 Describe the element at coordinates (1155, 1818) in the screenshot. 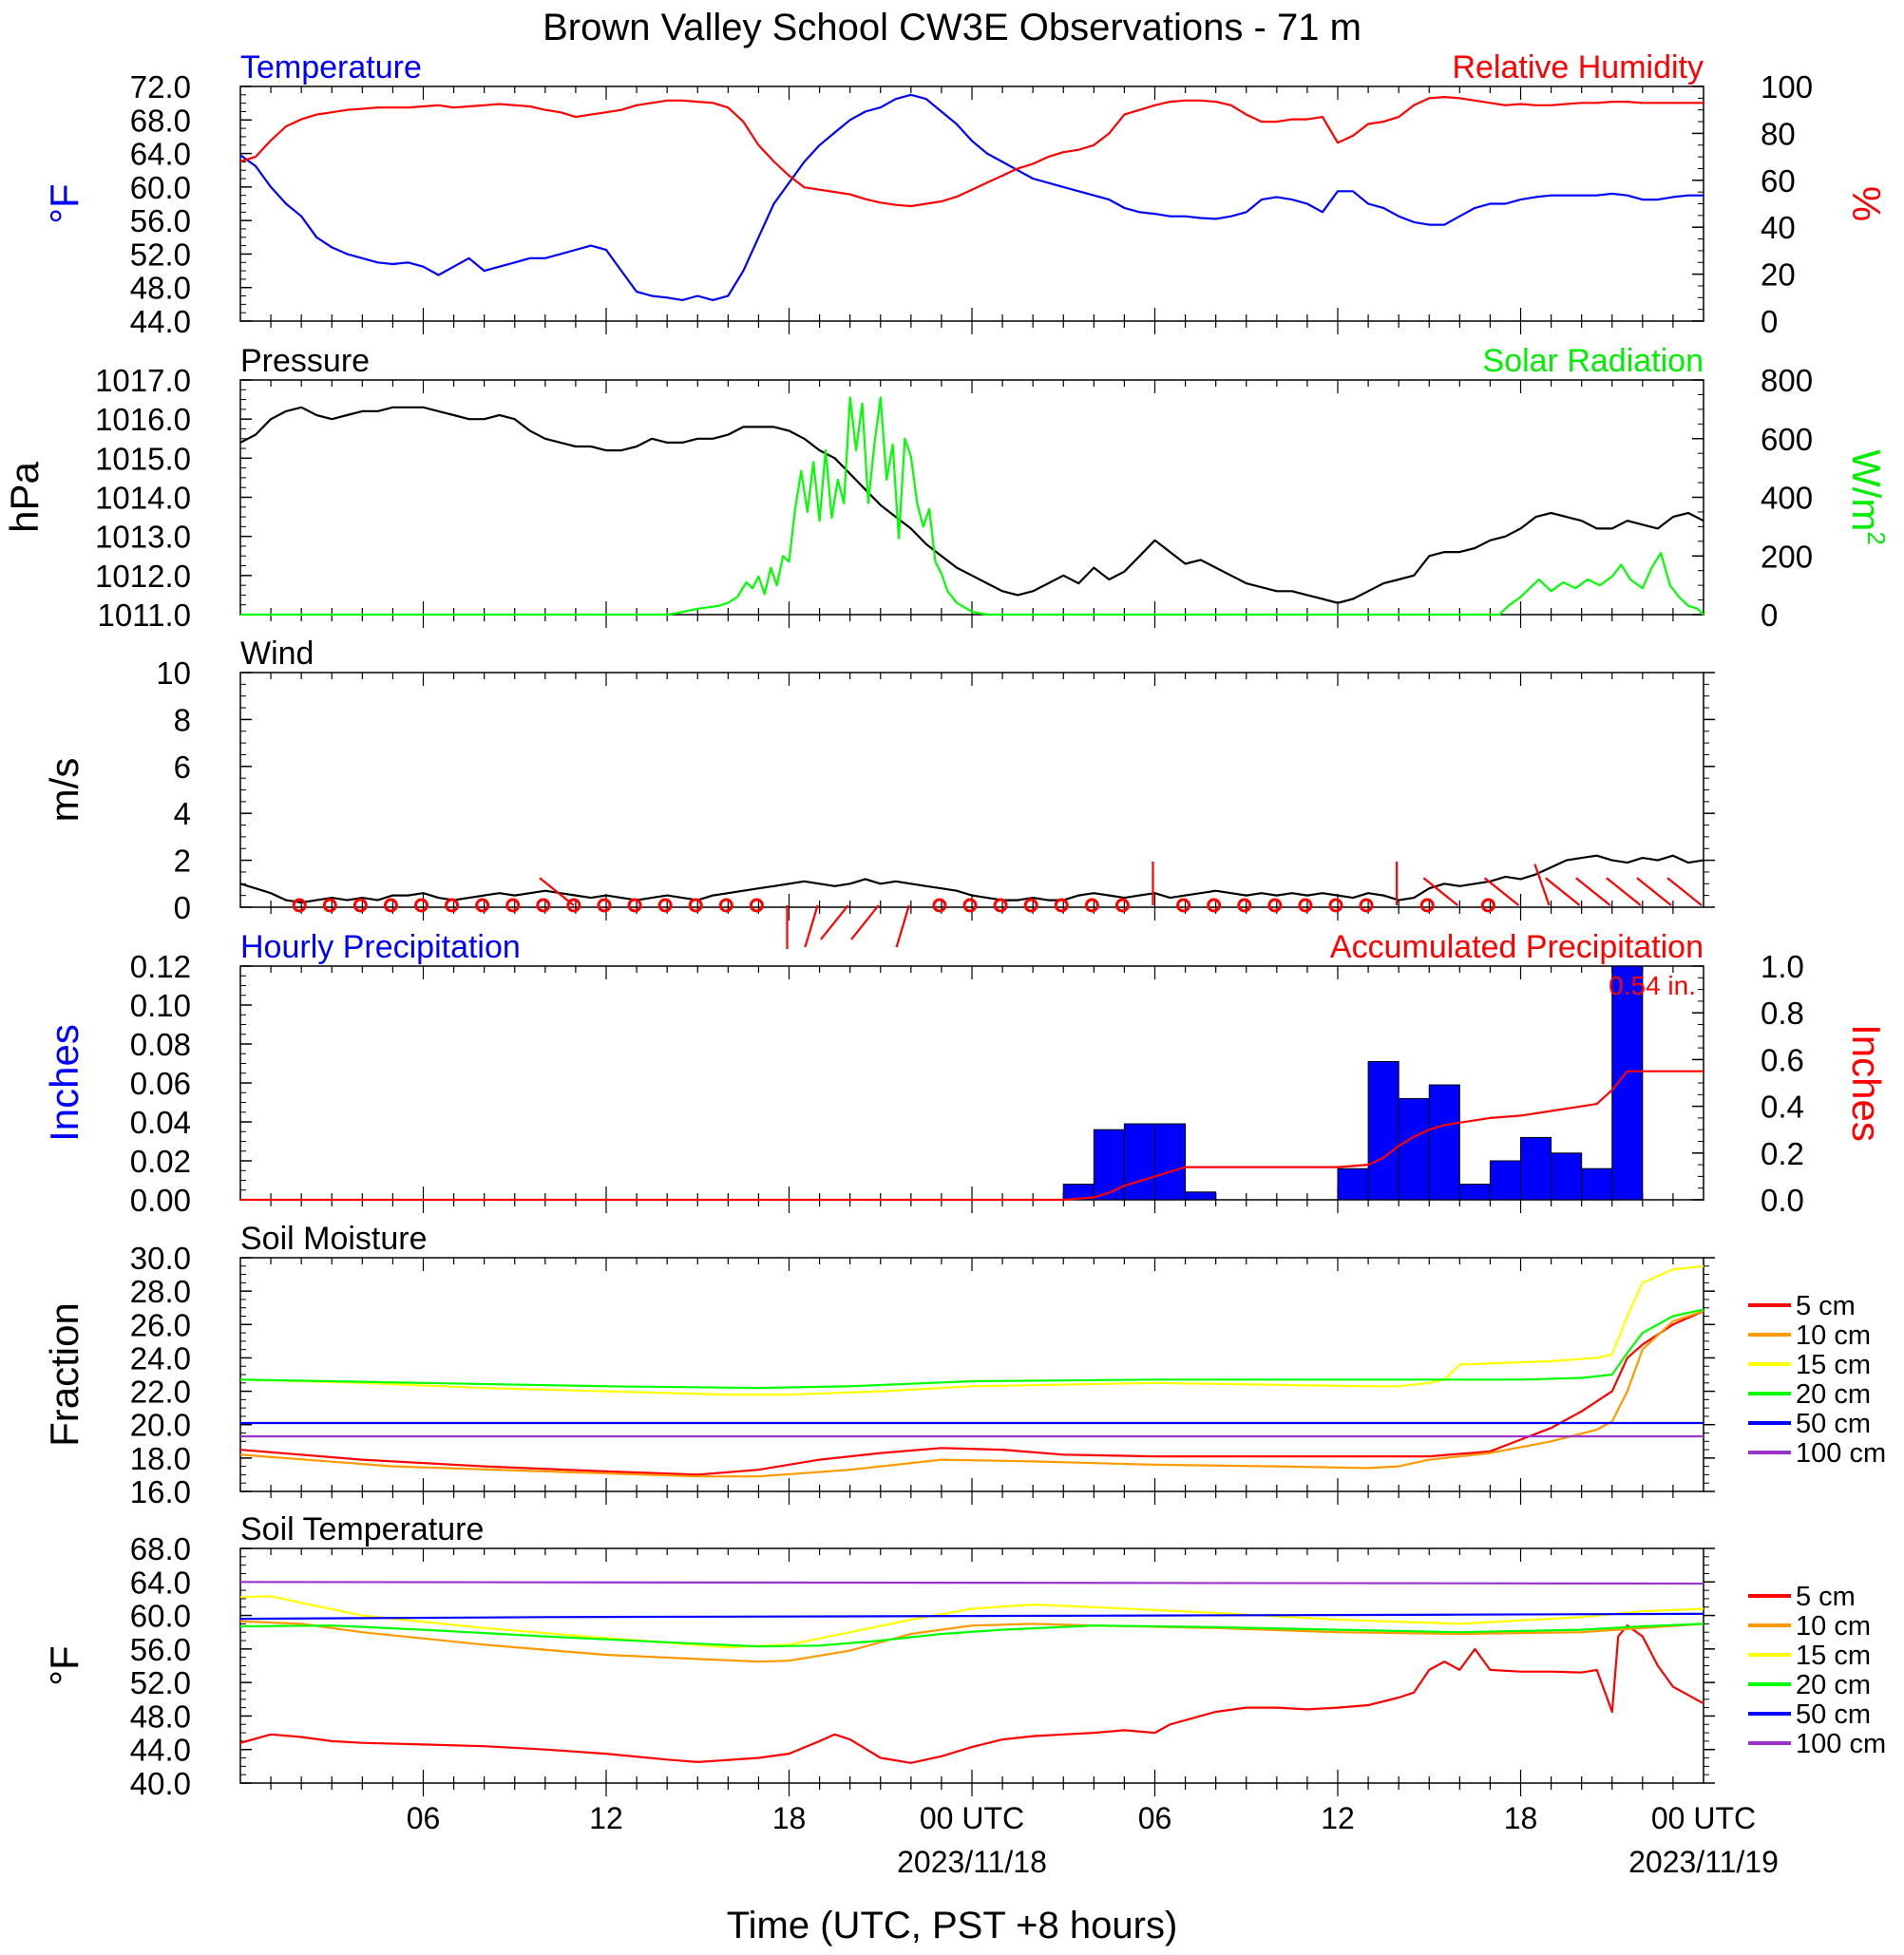

I see `x-tick-label: 06` at that location.